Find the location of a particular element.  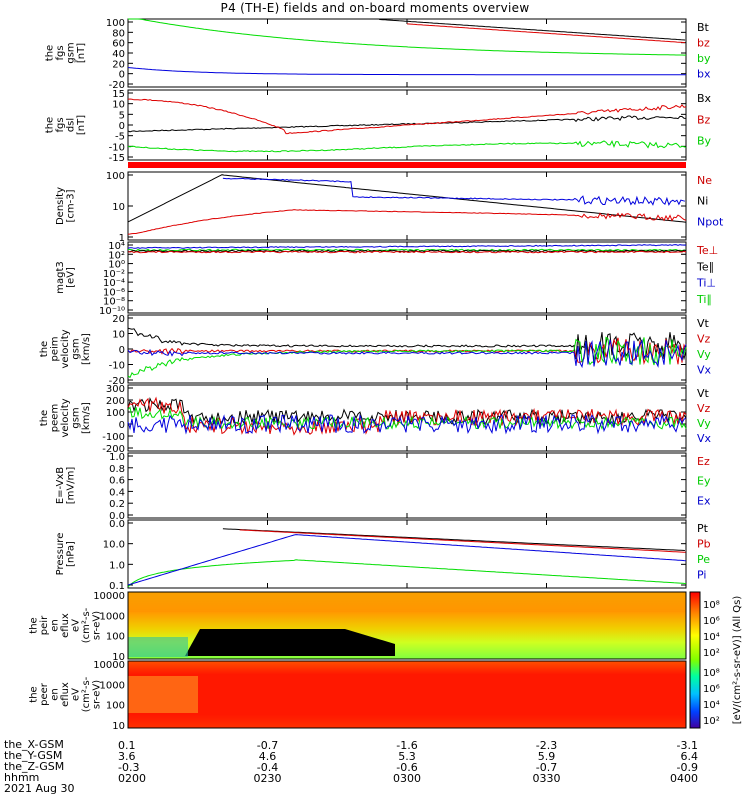

eph-label-hhmm: hhmm is located at coordinates (22, 777).